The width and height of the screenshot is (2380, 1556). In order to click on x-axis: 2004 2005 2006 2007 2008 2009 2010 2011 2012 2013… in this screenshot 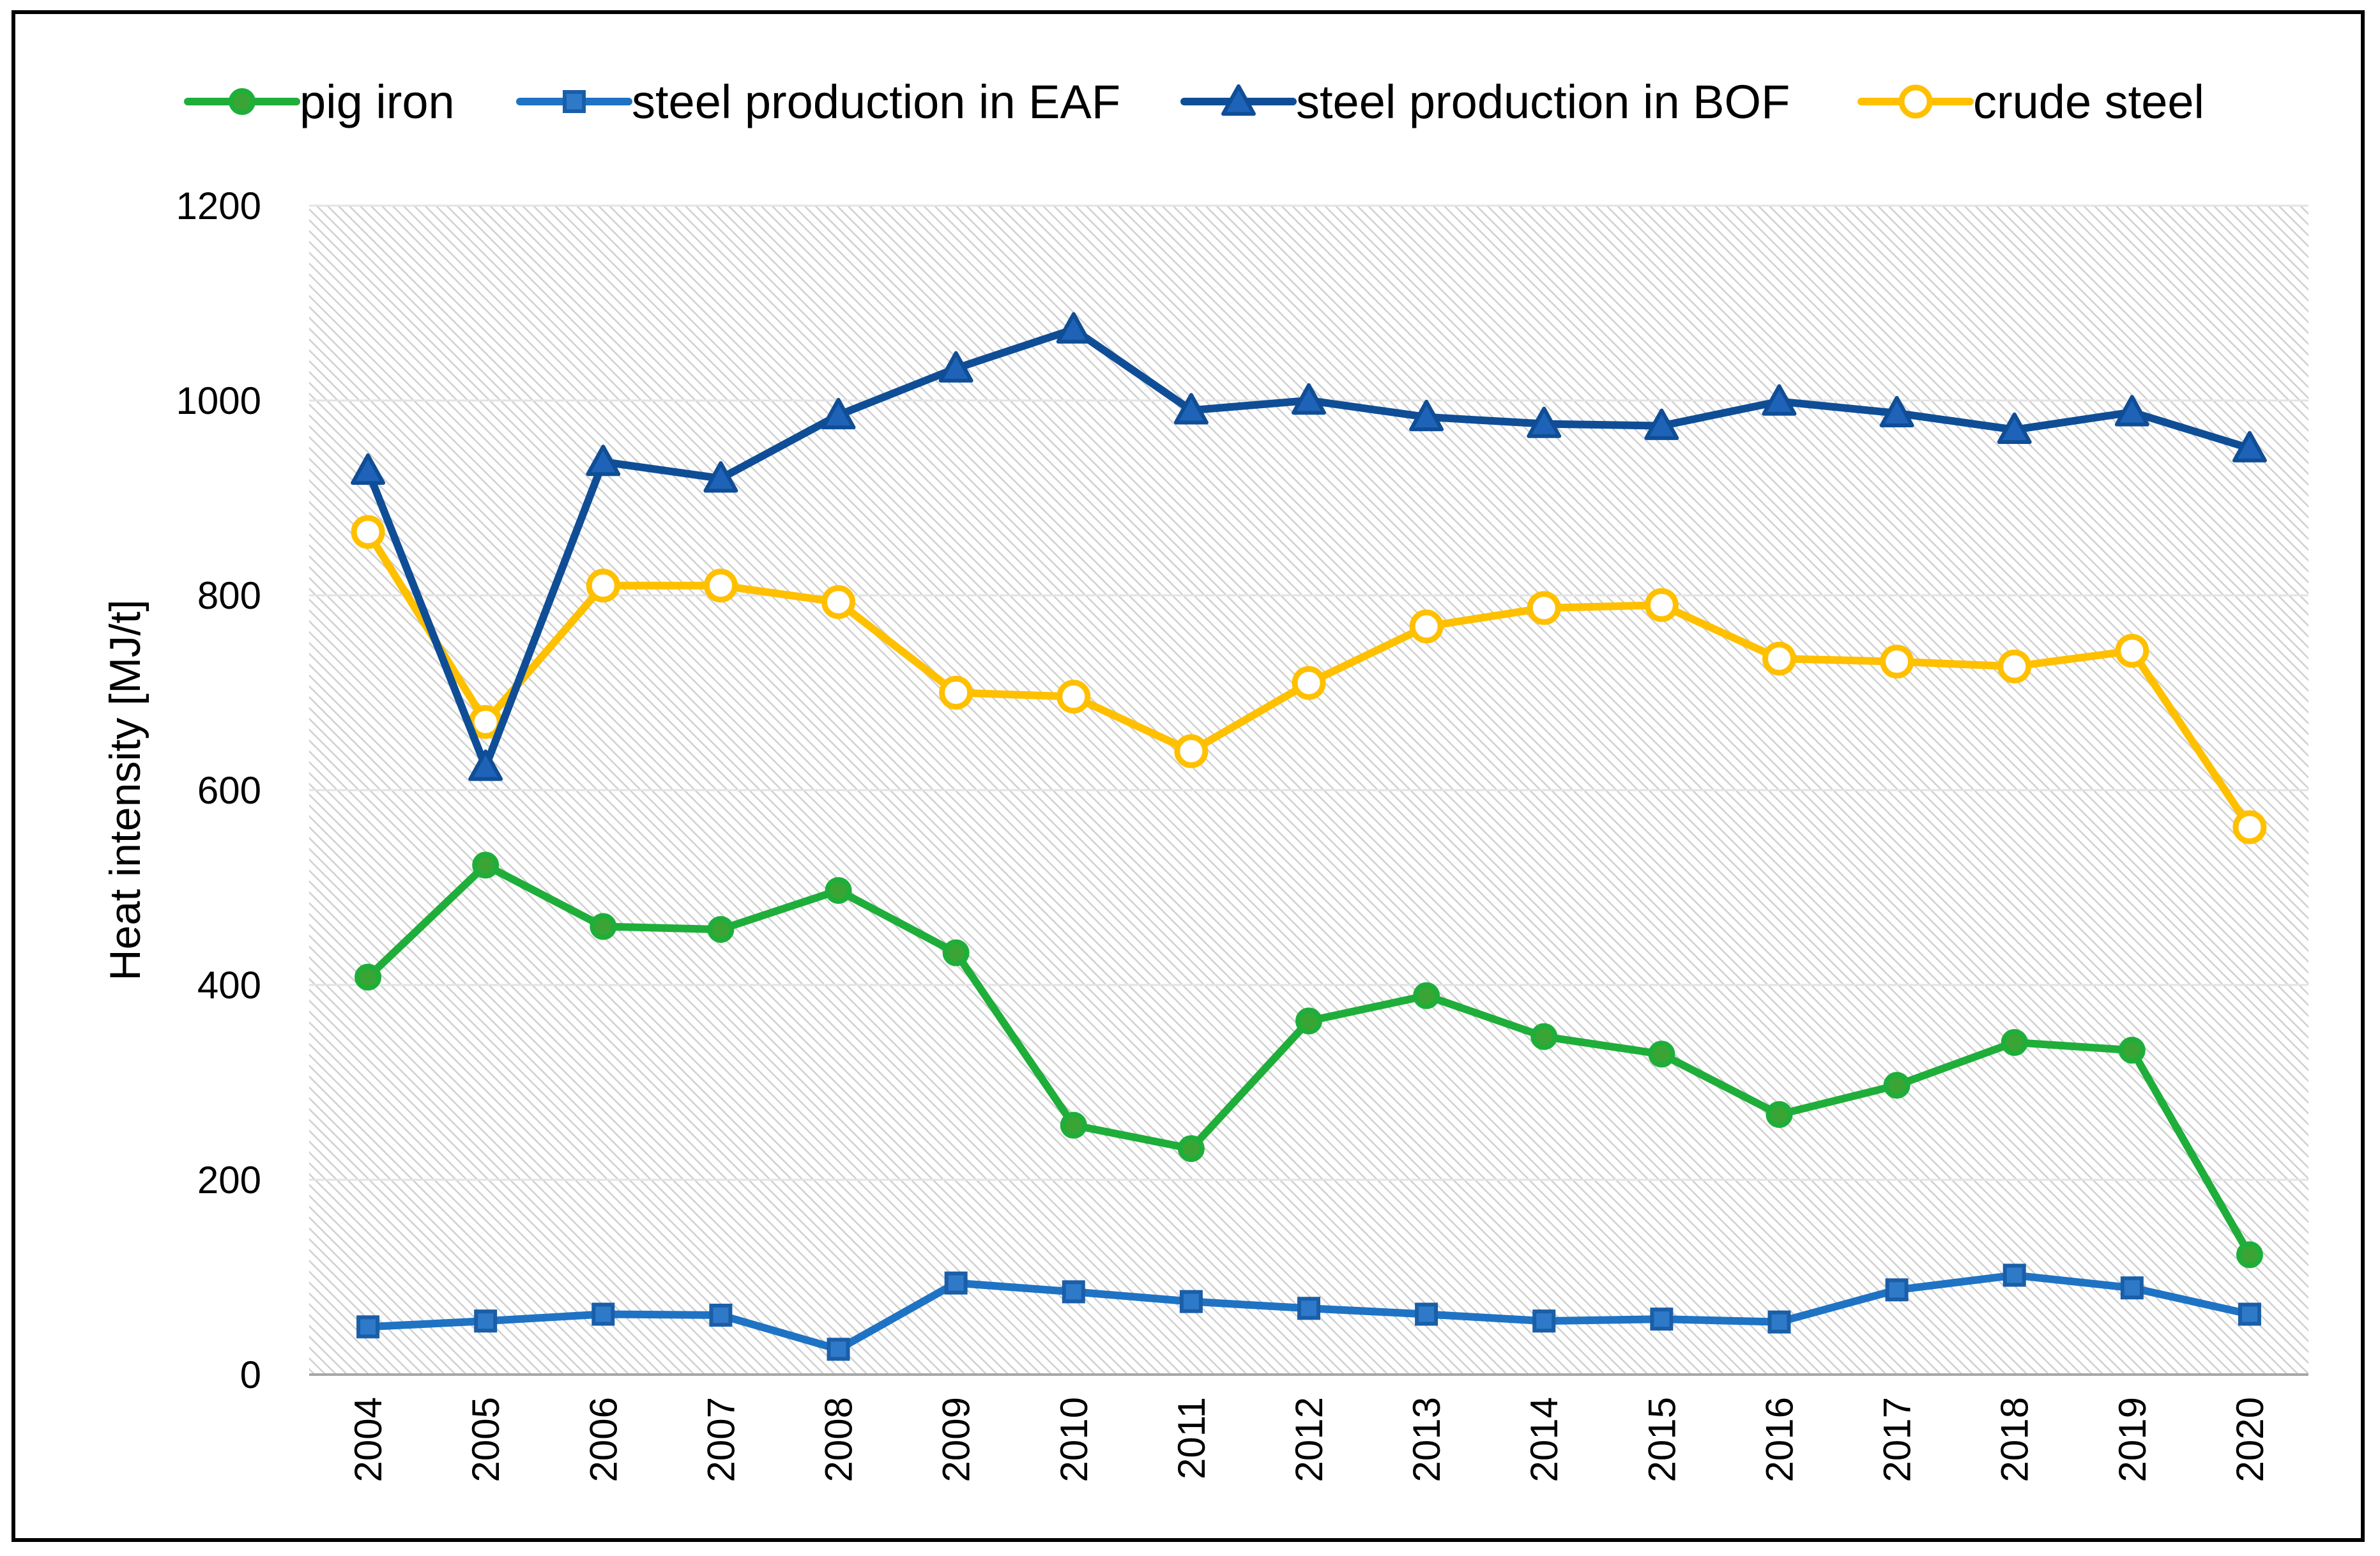, I will do `click(1309, 1439)`.